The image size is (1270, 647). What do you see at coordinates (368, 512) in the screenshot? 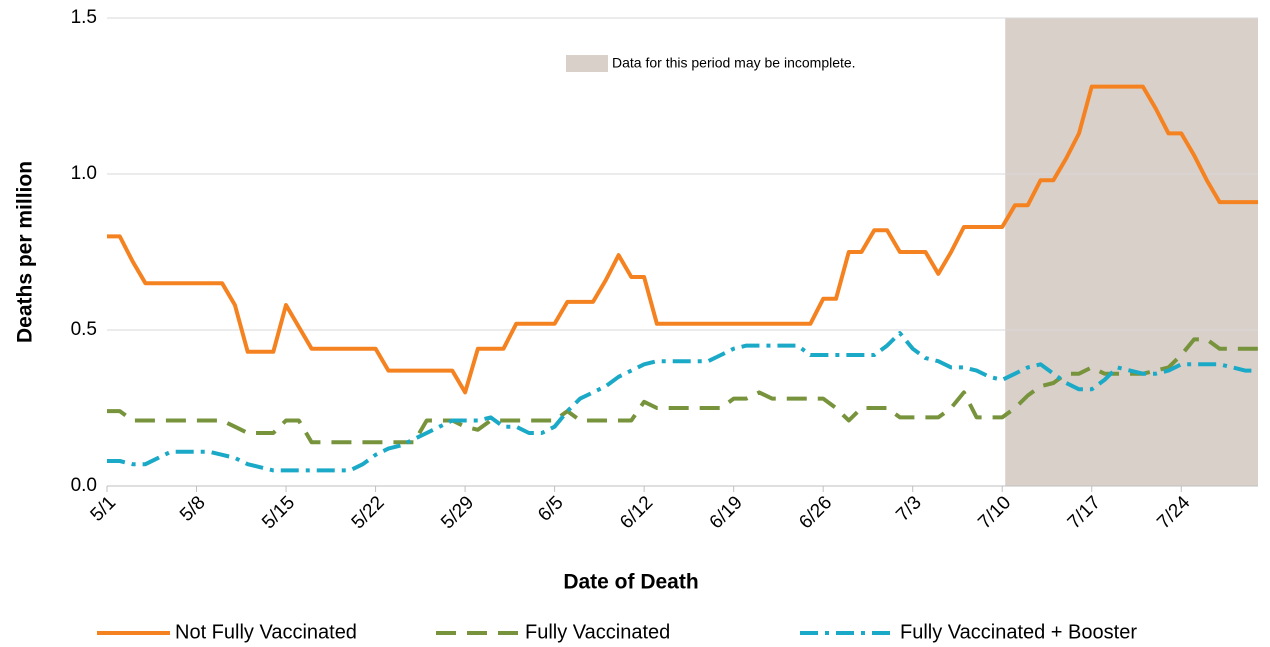
I see `x-tick-label: 5/22` at bounding box center [368, 512].